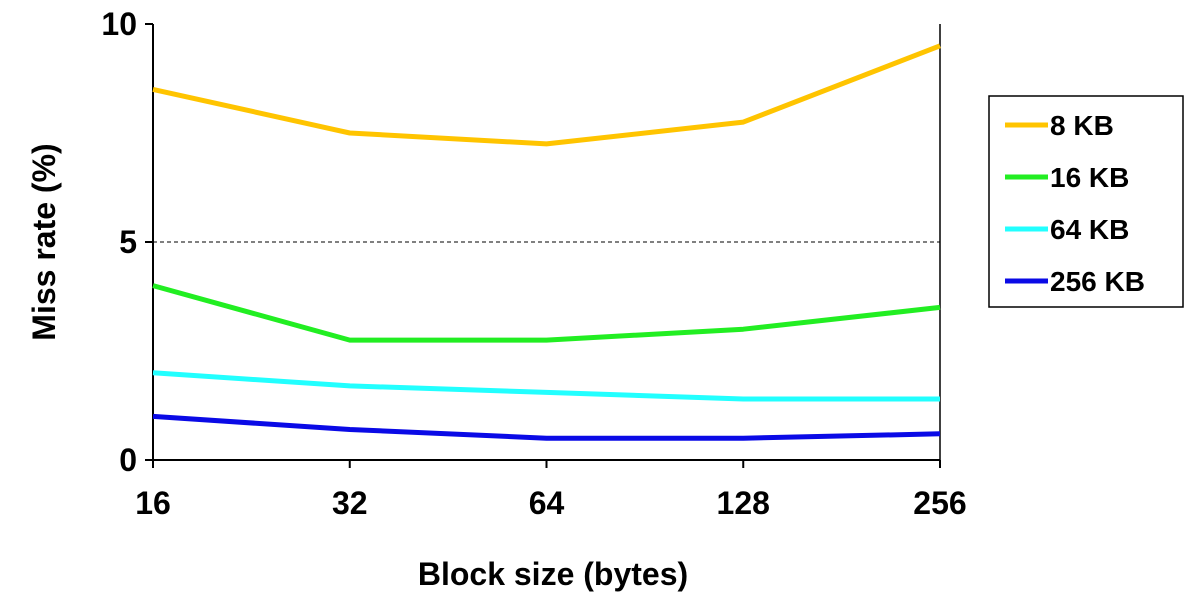 The width and height of the screenshot is (1202, 604). Describe the element at coordinates (128, 460) in the screenshot. I see `y-tick-label: 0` at that location.